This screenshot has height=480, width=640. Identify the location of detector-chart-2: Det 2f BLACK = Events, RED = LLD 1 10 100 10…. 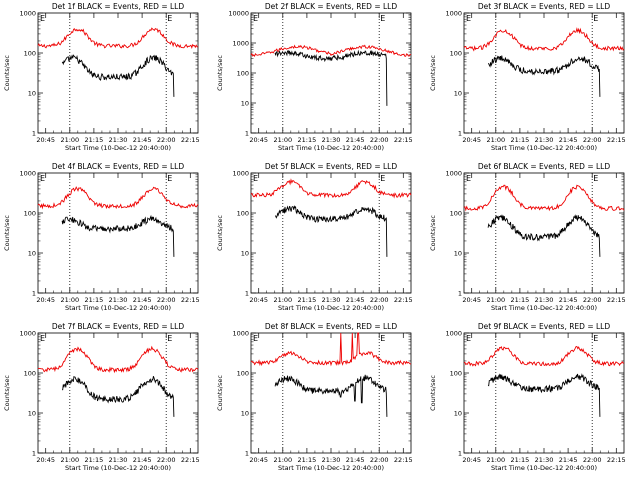
(314, 77).